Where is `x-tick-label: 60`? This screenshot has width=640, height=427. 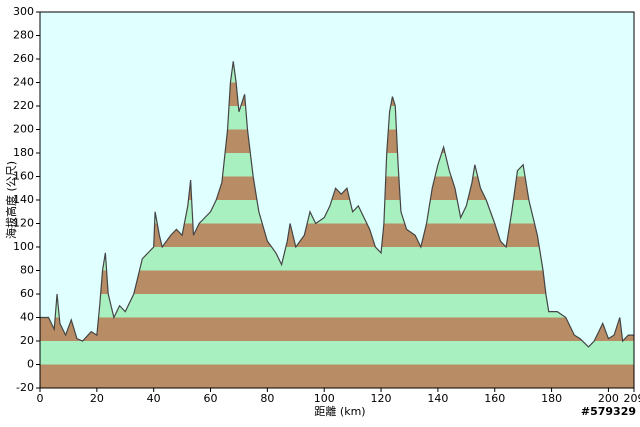 x-tick-label: 60 is located at coordinates (211, 398).